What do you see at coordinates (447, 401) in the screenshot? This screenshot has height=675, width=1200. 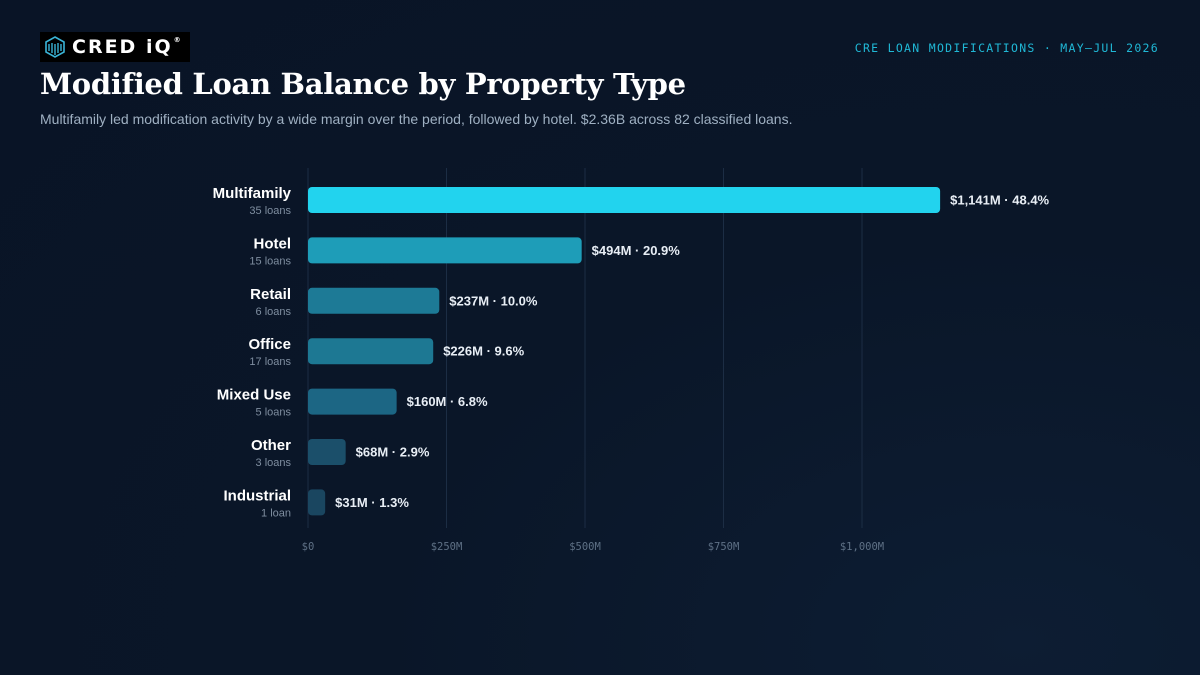 I see `bar-value-label: $160M · 6.8%` at bounding box center [447, 401].